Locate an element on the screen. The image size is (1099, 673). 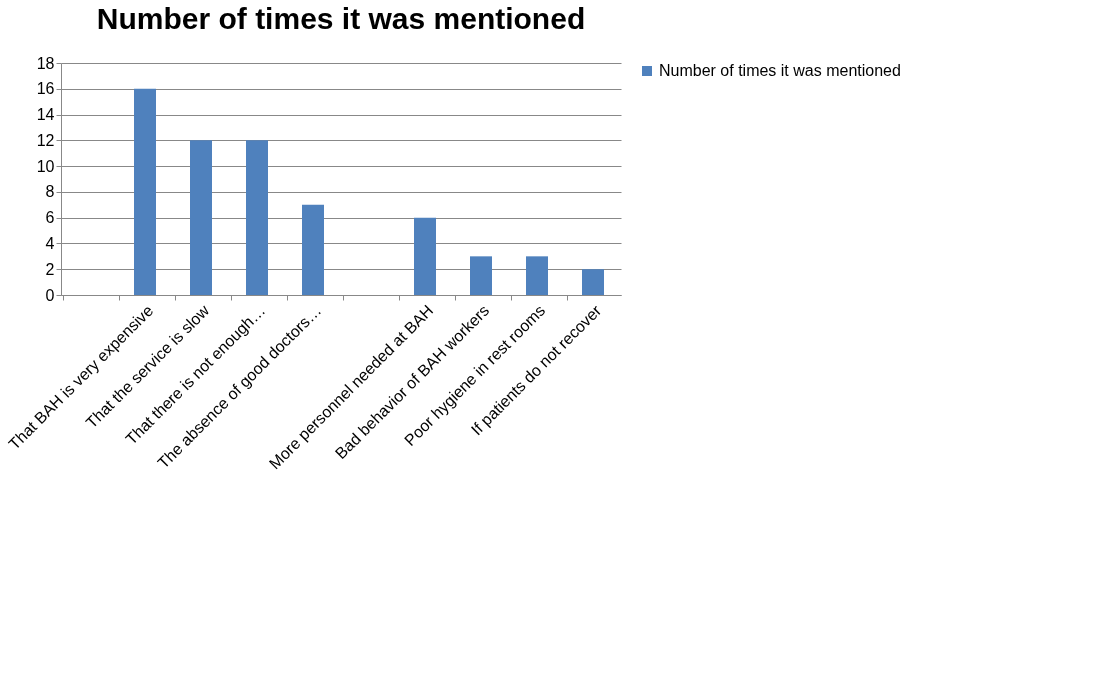
y-tick-label: 10 is located at coordinates (45, 166).